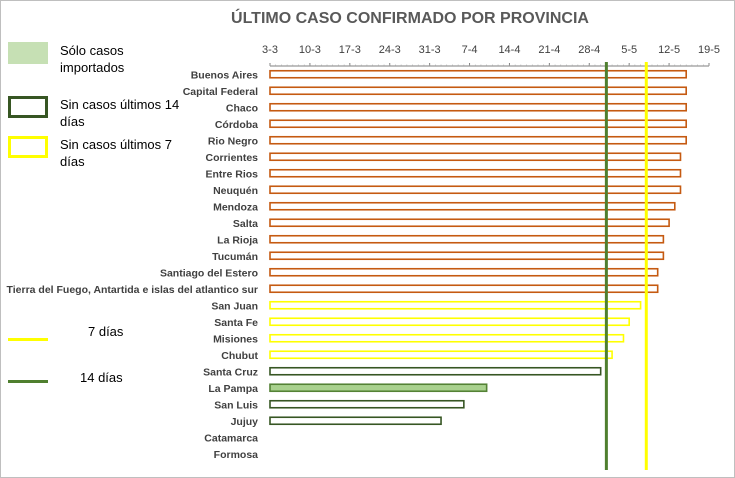  Describe the element at coordinates (430, 50) in the screenshot. I see `x-tick-label: 31-3` at that location.